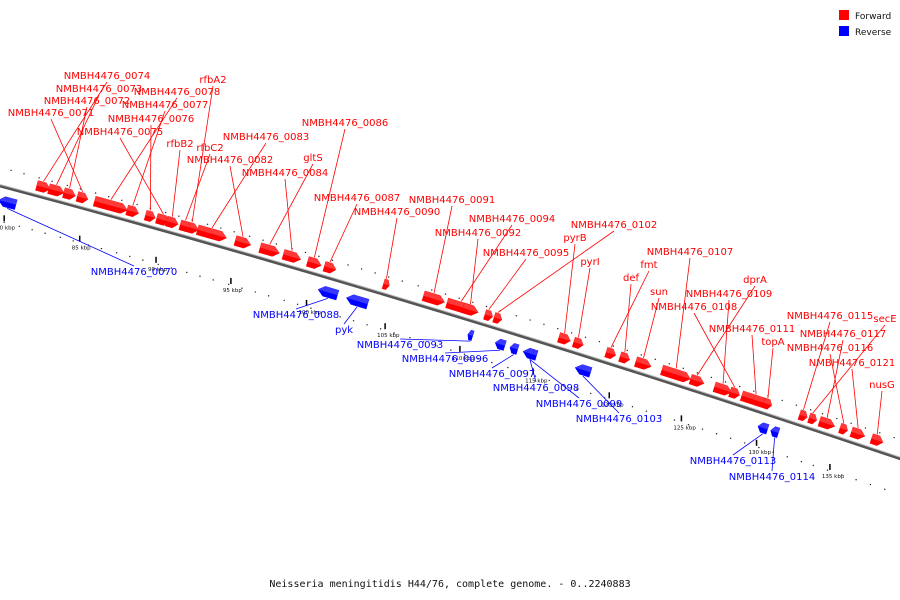 The image size is (900, 600). What do you see at coordinates (614, 225) in the screenshot?
I see `forward-gene-label: NMBH4476_0102` at bounding box center [614, 225].